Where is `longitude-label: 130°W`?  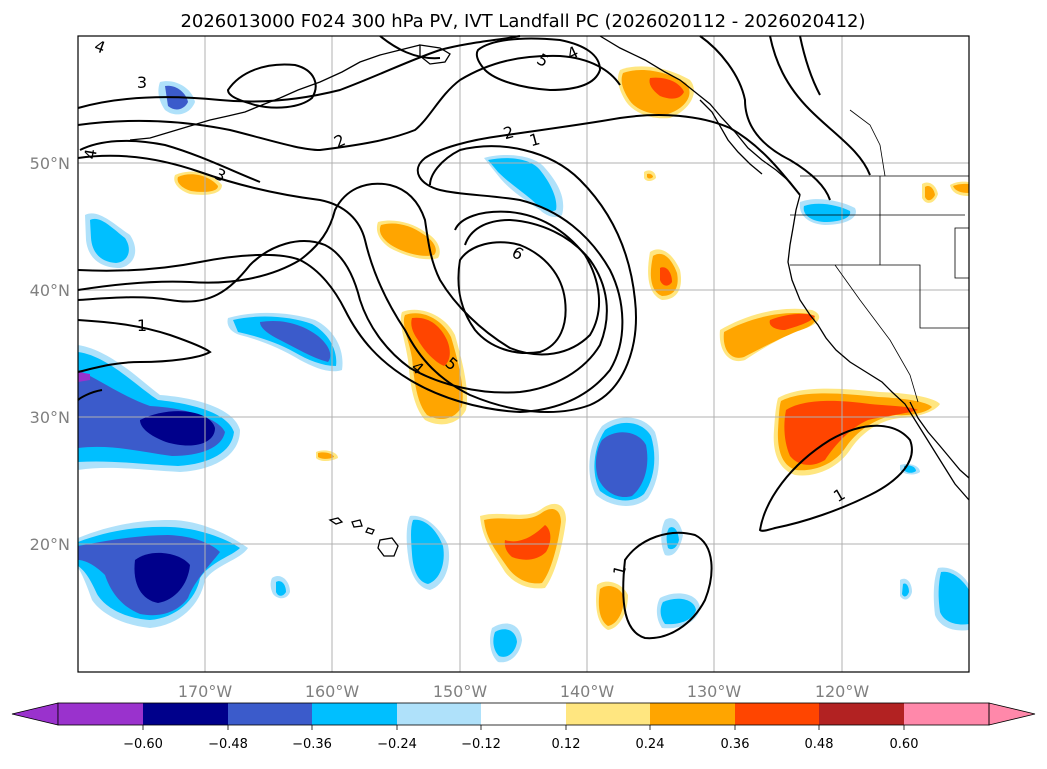 longitude-label: 130°W is located at coordinates (714, 691).